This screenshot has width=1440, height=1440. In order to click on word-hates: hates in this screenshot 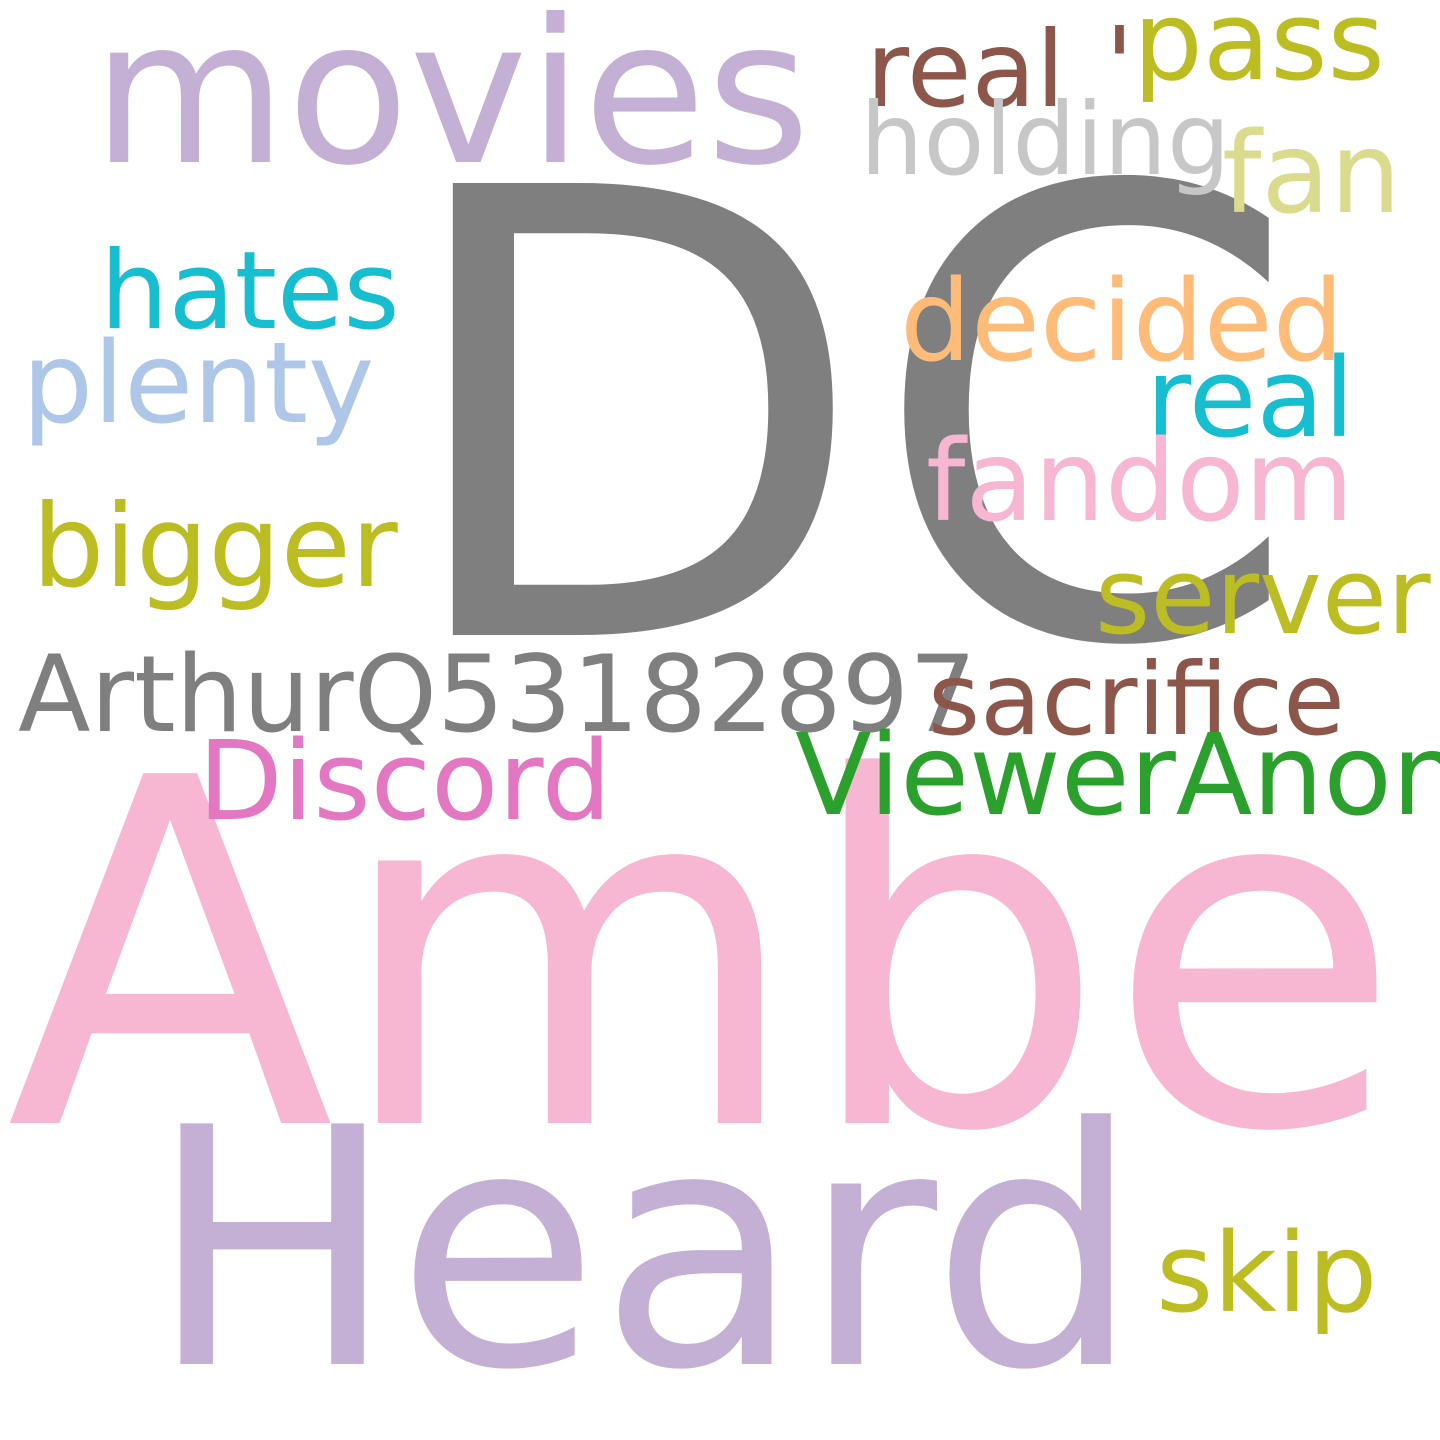, I will do `click(250, 291)`.